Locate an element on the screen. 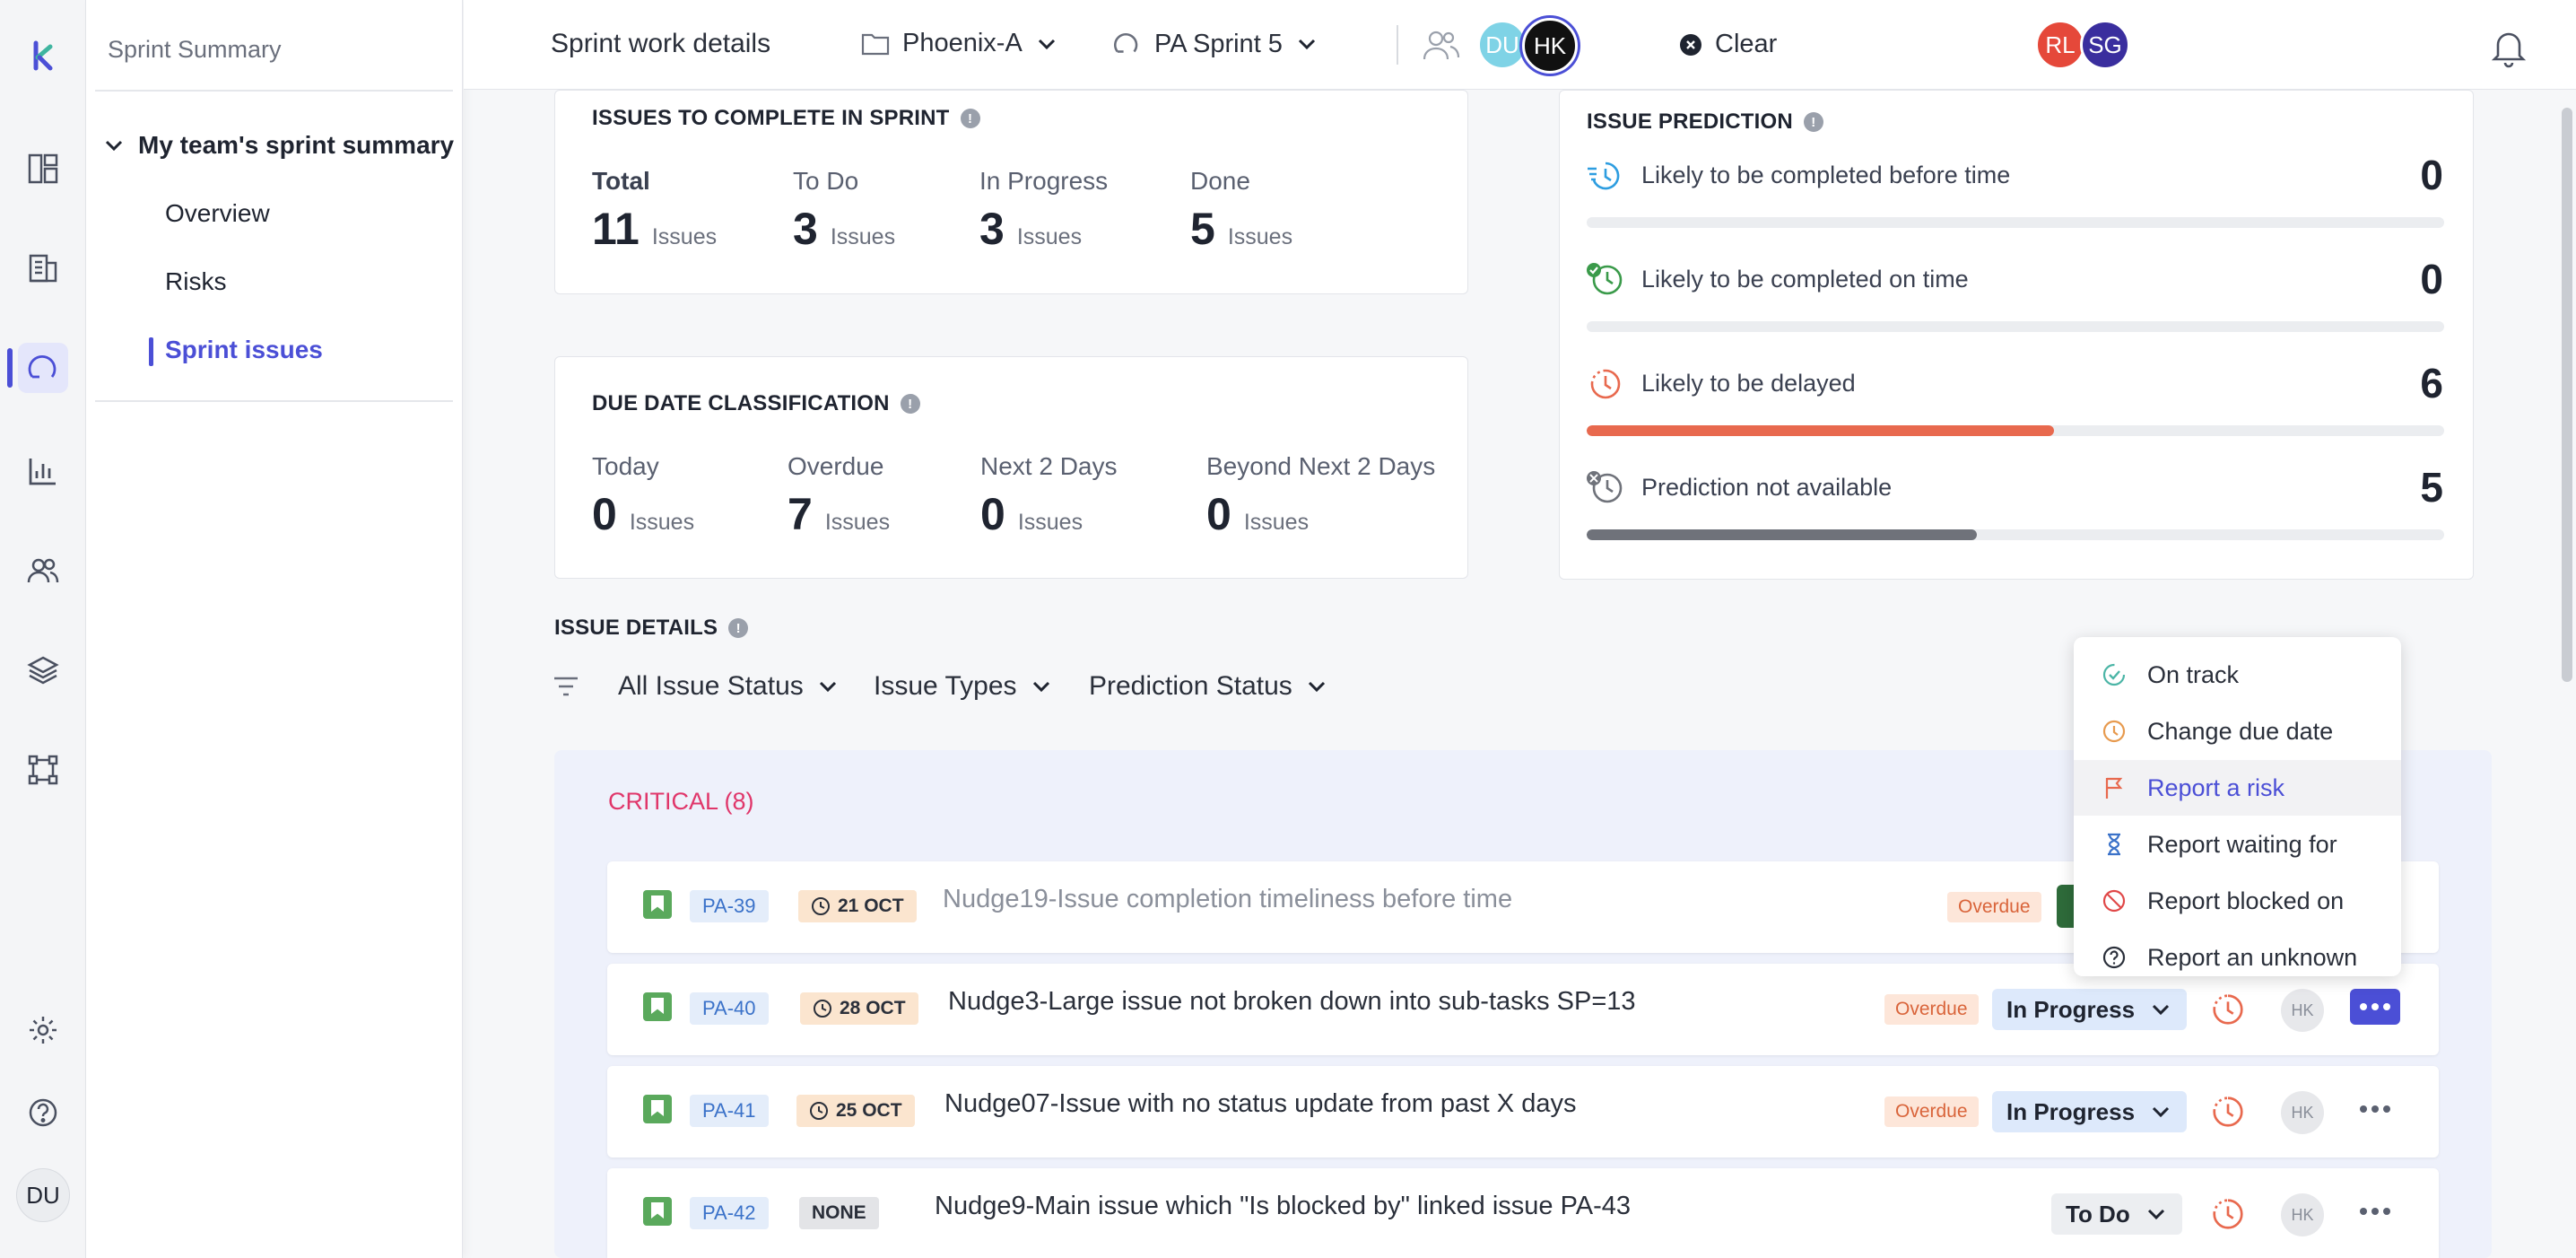  avatar-du: DU is located at coordinates (1502, 45).